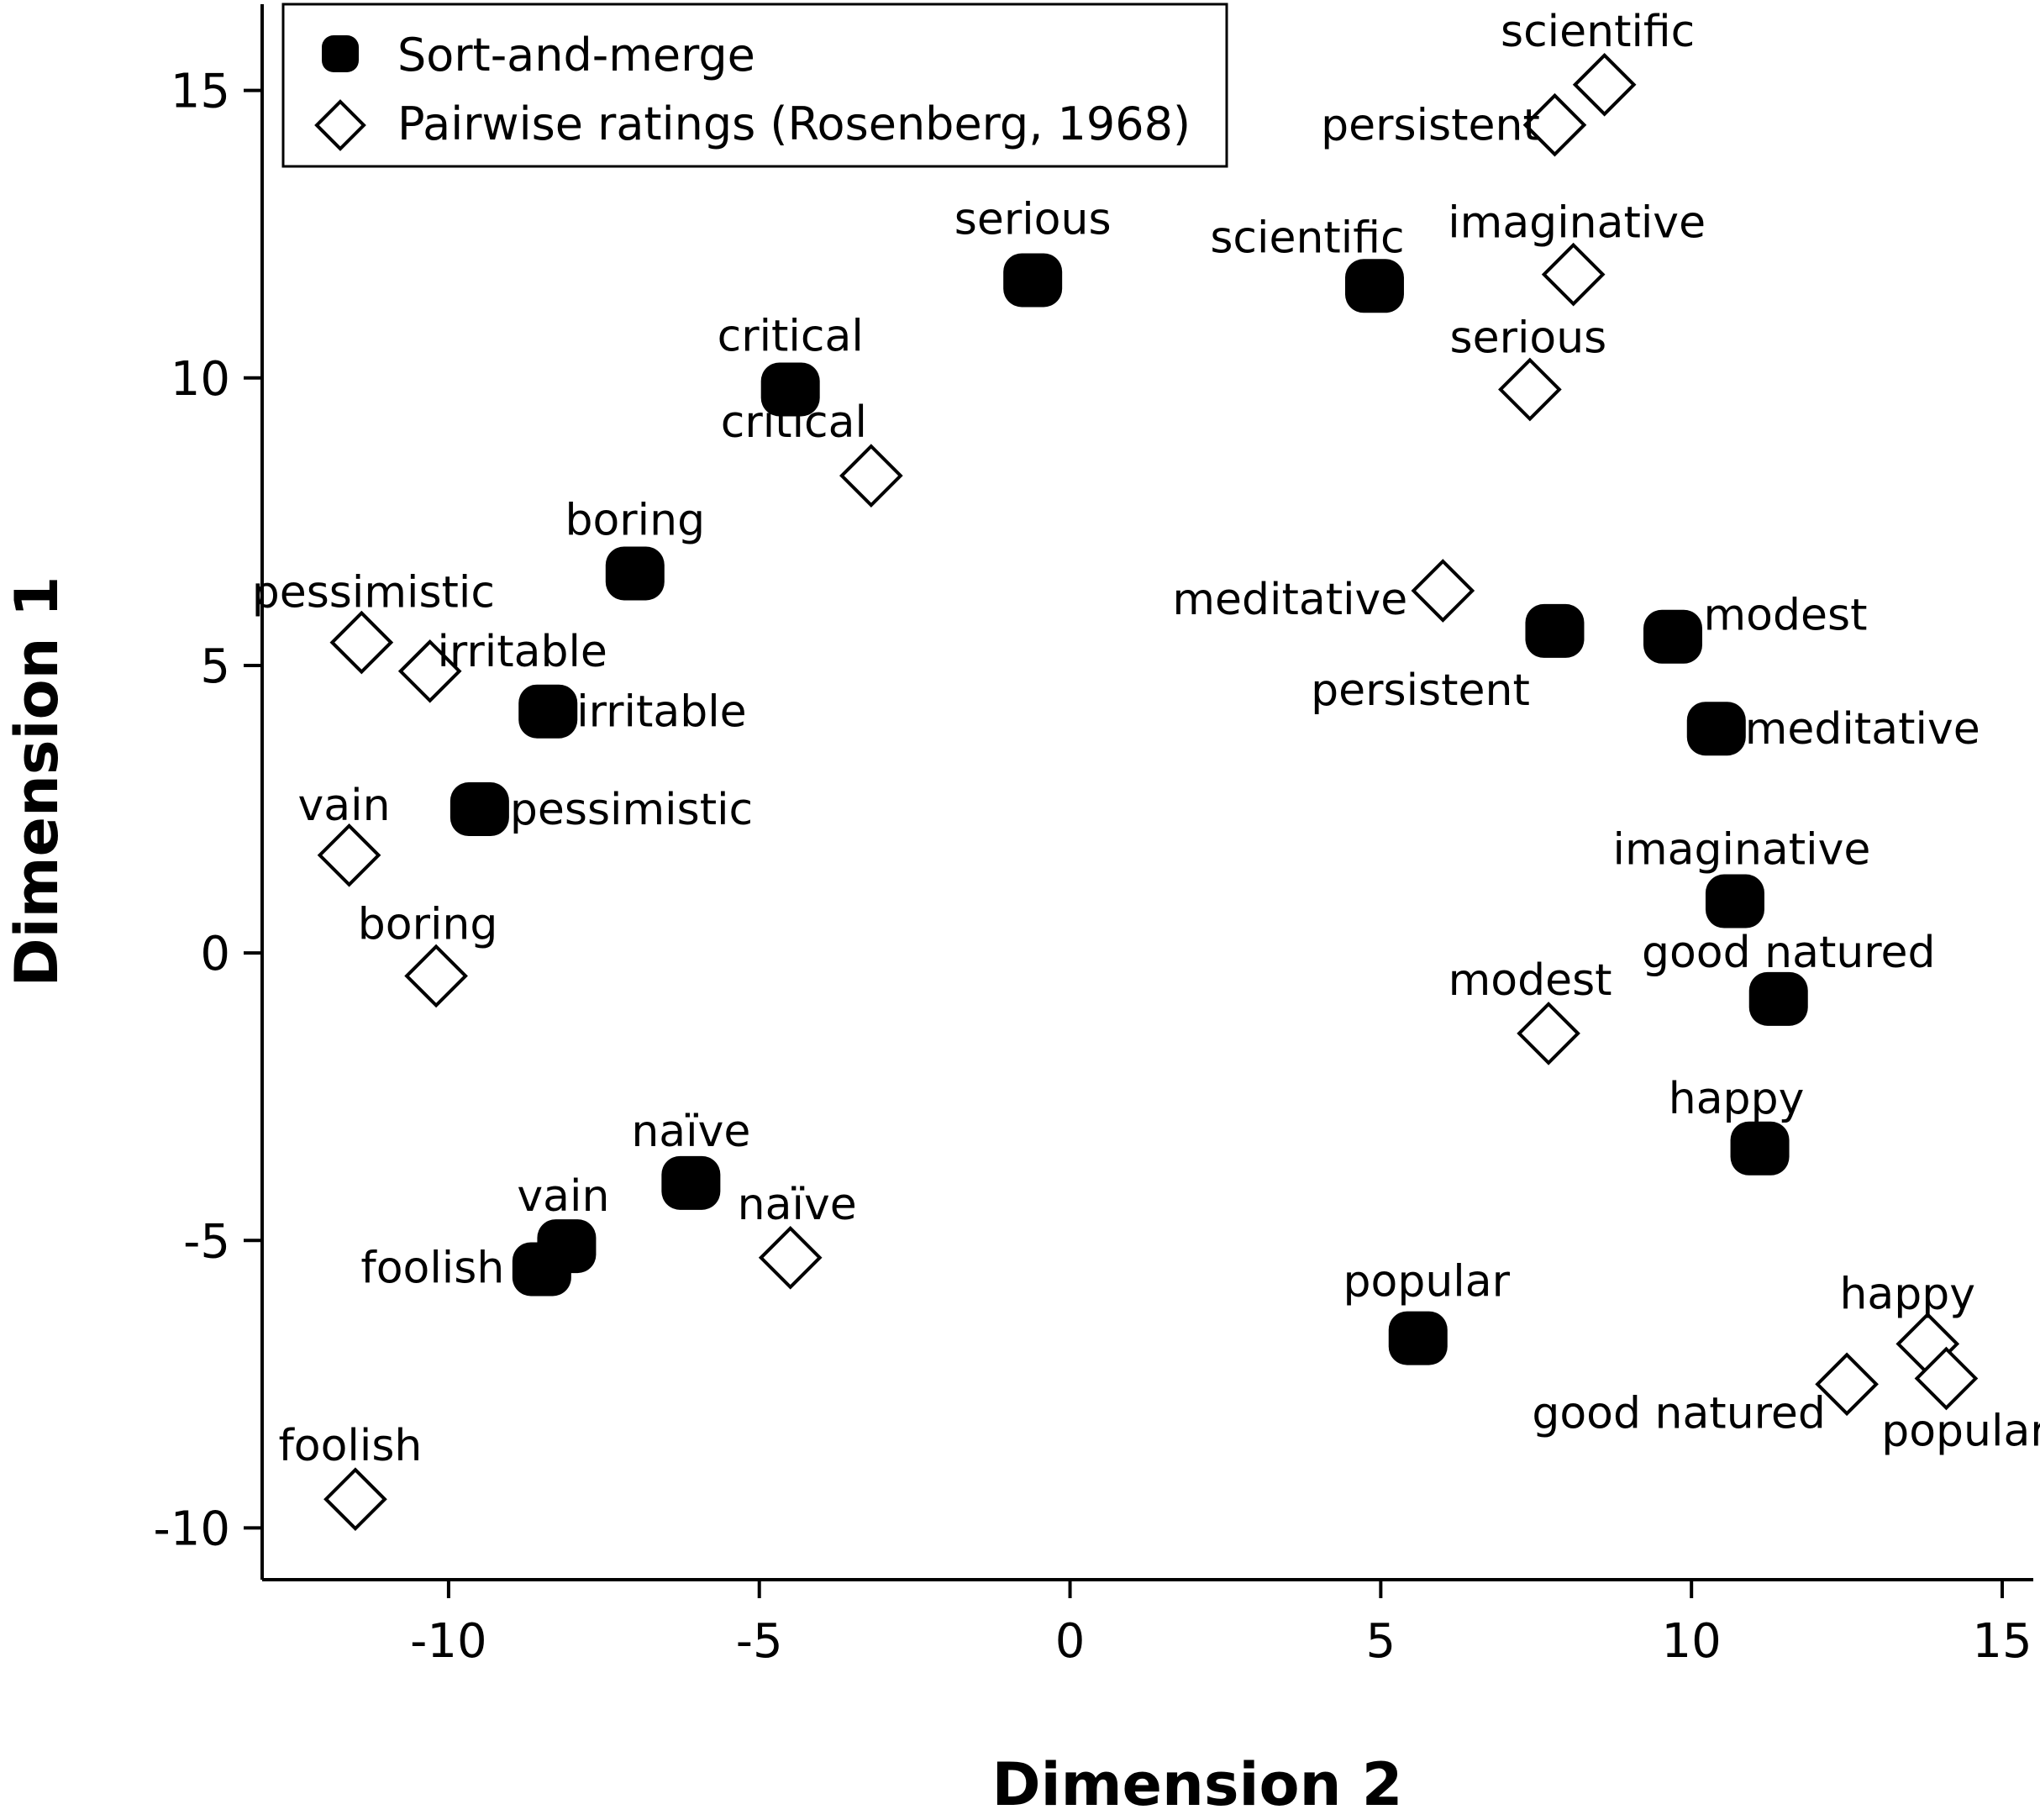 This screenshot has height=1820, width=2040. I want to click on point-pairwise-ratings-rosenberg-1968-good-natured, so click(1847, 1384).